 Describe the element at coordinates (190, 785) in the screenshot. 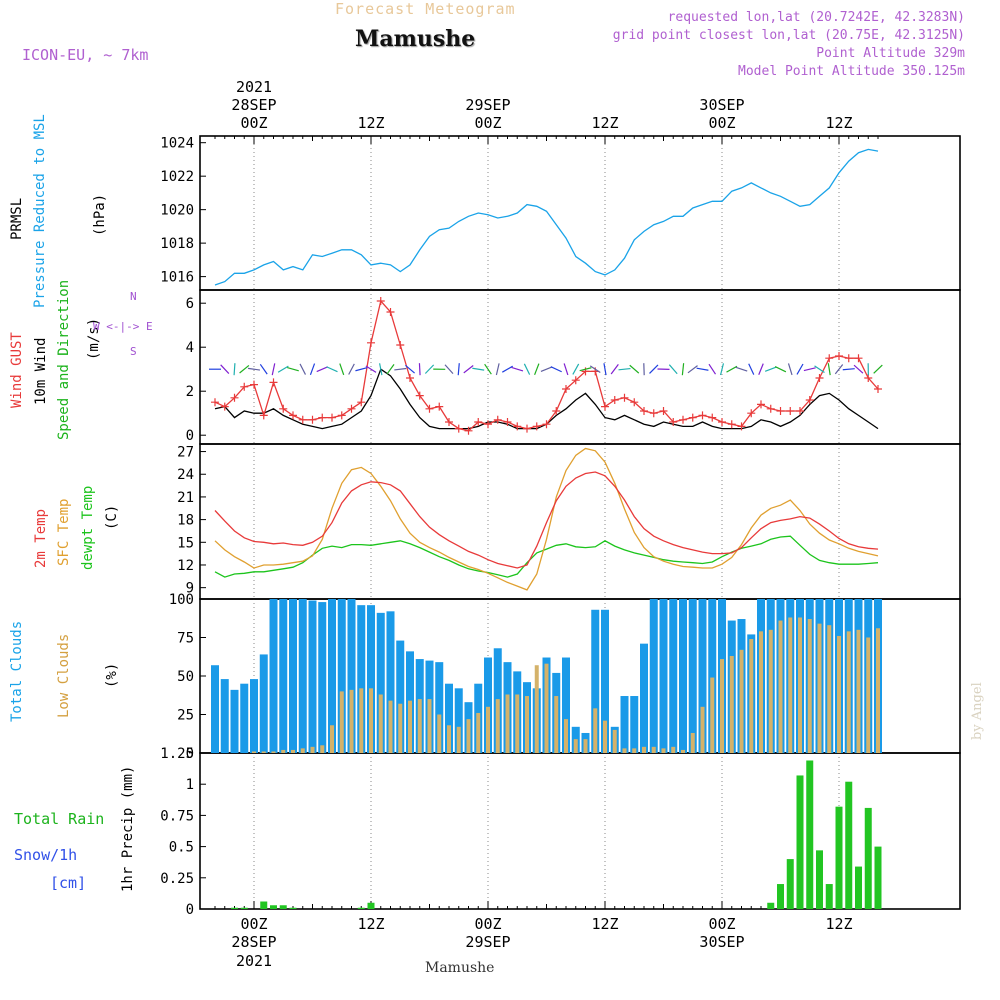

I see `y-tick-label: 1` at that location.